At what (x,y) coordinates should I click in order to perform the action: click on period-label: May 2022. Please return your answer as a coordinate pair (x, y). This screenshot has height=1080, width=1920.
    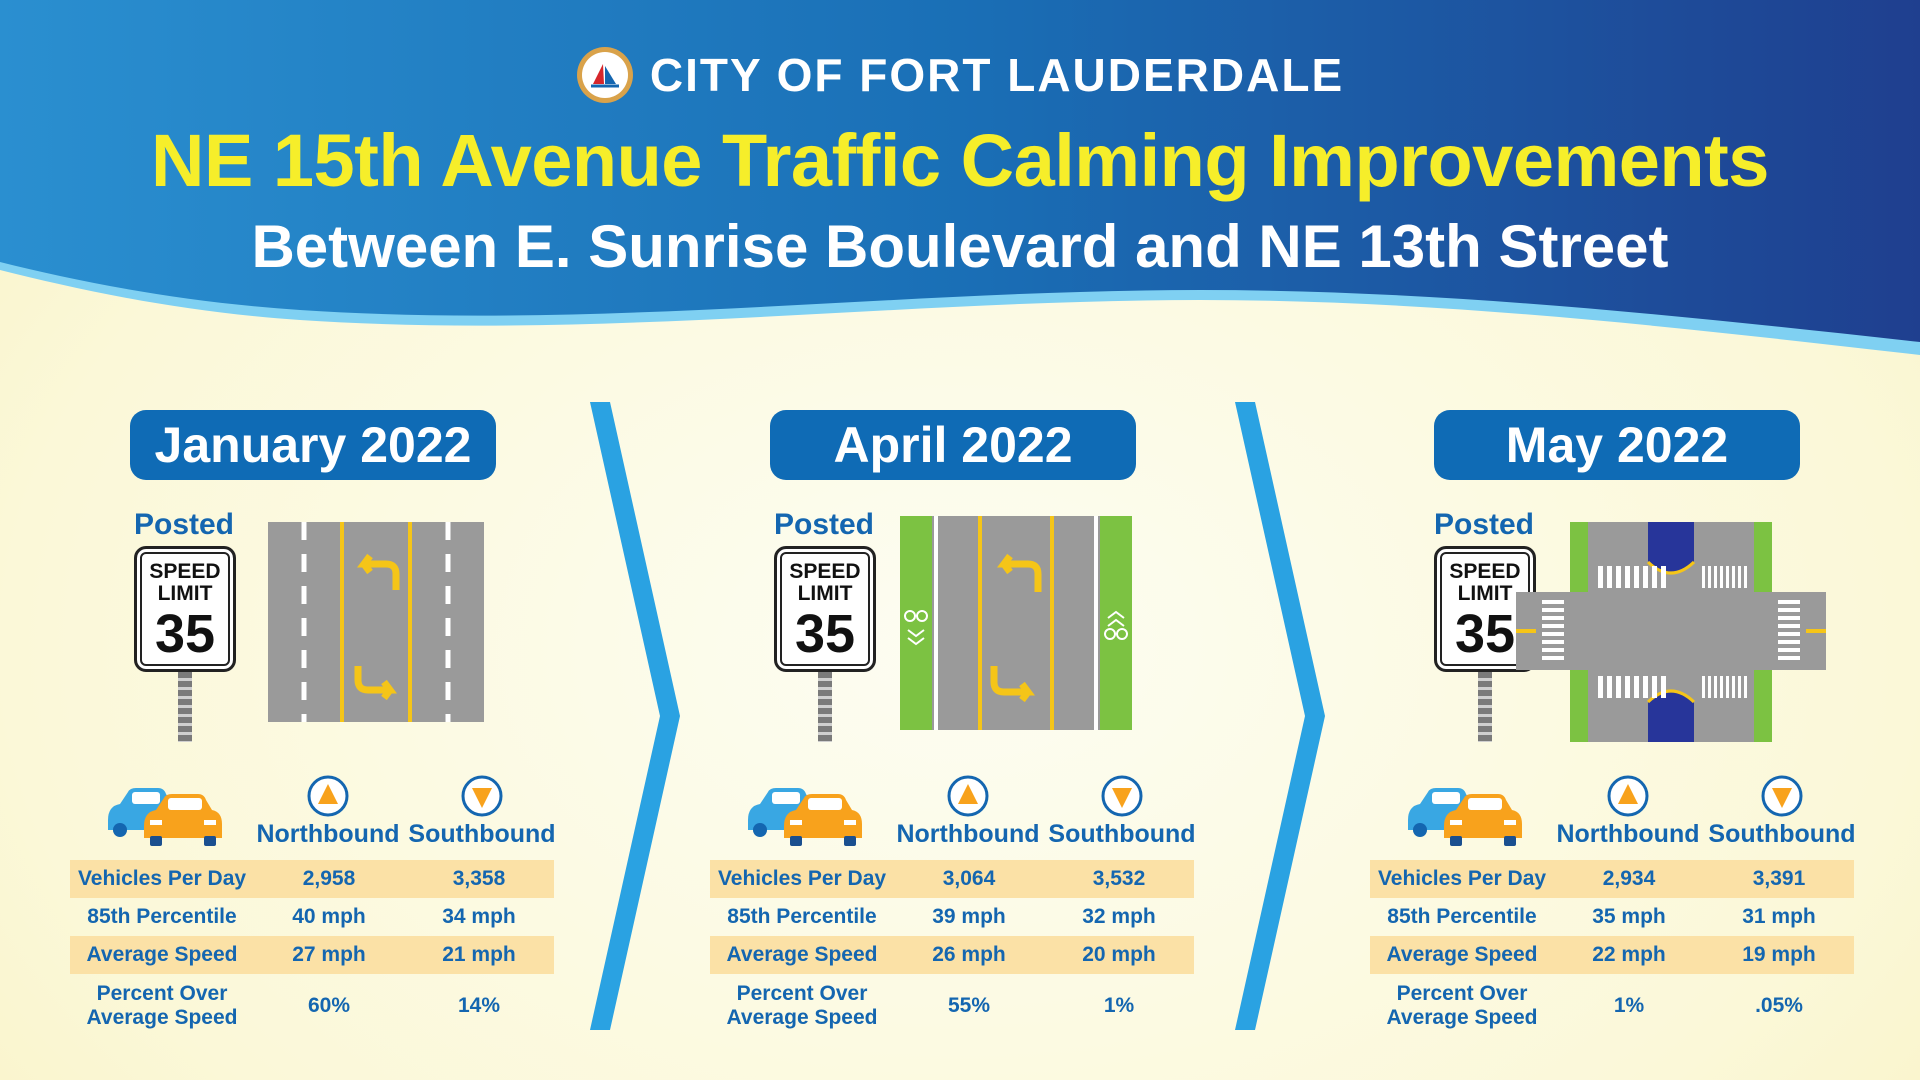
    Looking at the image, I should click on (1617, 445).